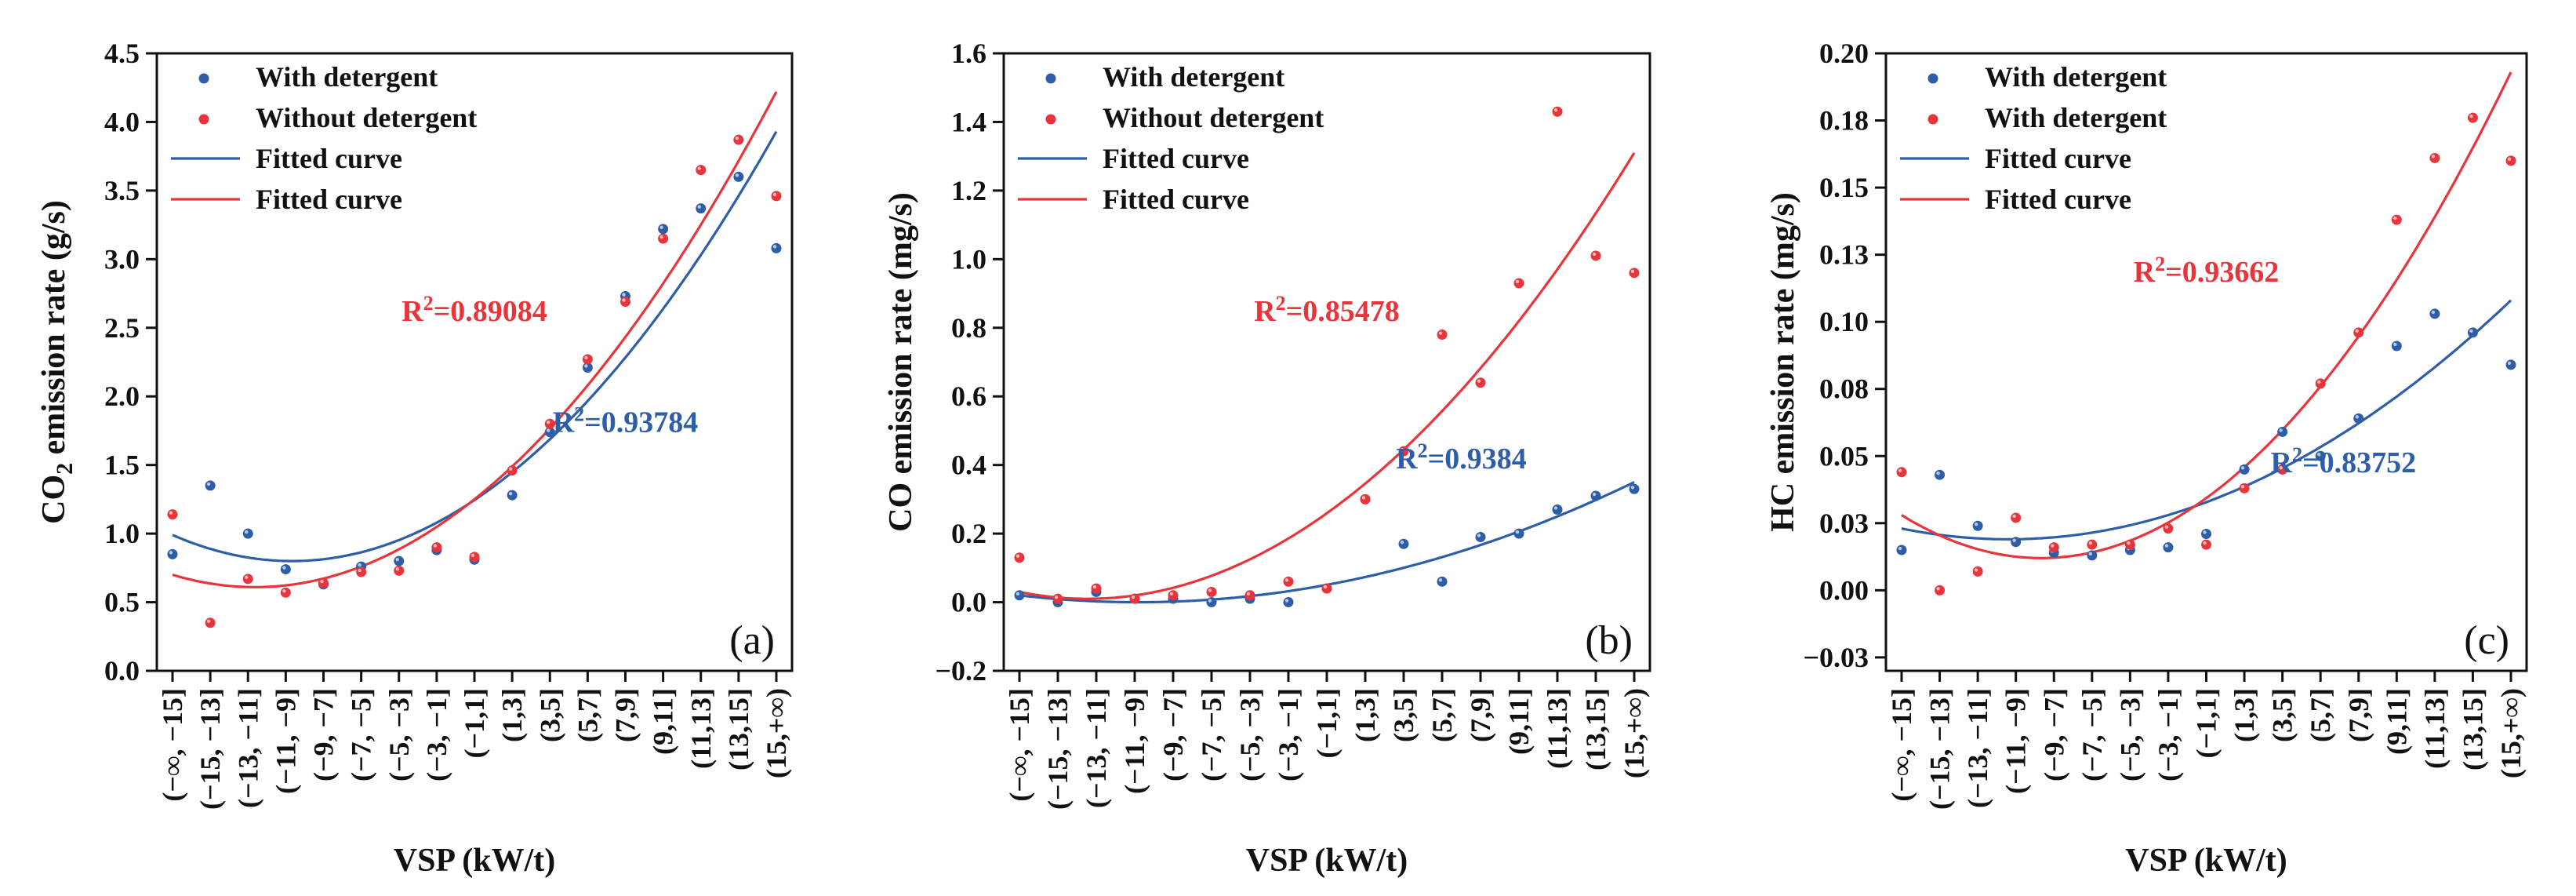 The height and width of the screenshot is (896, 2576). I want to click on x-tick-label: (5,7], so click(587, 715).